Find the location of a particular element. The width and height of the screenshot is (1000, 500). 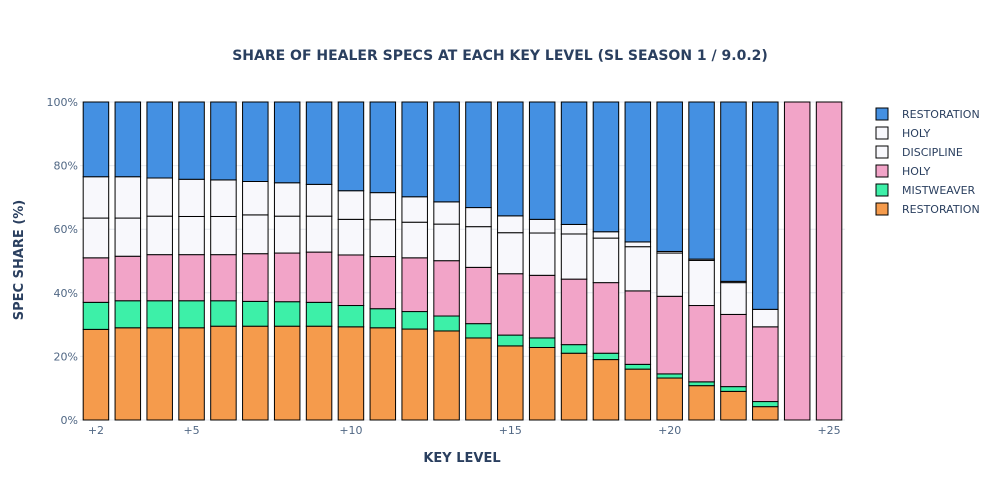

legend-item: HOLY is located at coordinates (903, 171).